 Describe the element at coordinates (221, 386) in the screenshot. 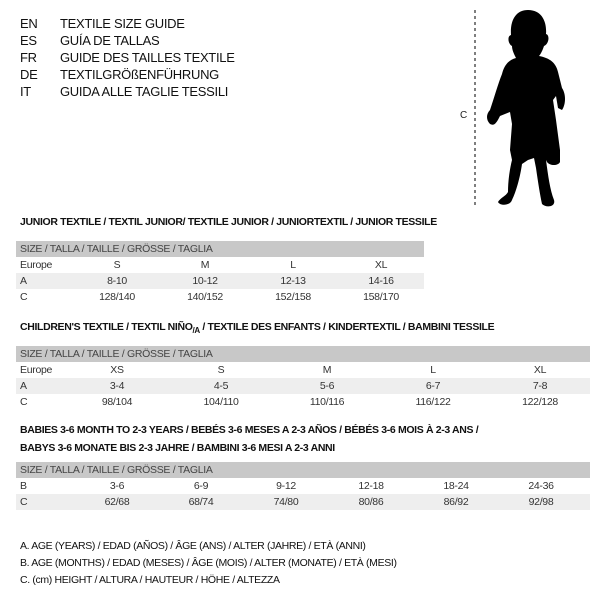

I see `cell: 4-5` at that location.